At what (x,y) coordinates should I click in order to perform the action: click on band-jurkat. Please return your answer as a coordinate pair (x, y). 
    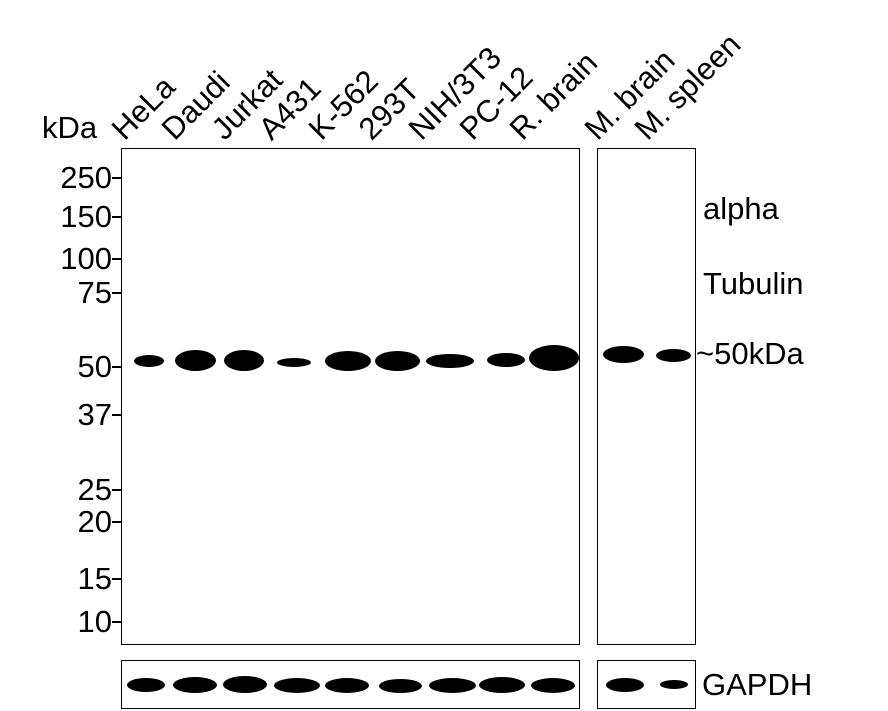
    Looking at the image, I should click on (244, 360).